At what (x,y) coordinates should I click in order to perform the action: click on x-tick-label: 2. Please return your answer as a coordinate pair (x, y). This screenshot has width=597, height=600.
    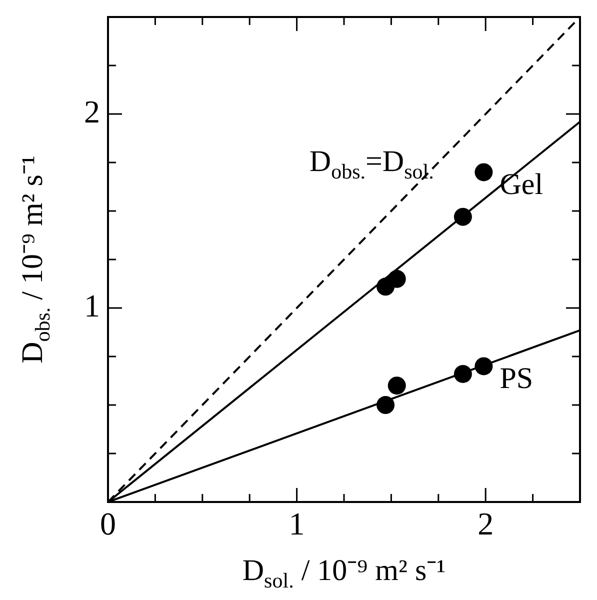
    Looking at the image, I should click on (486, 523).